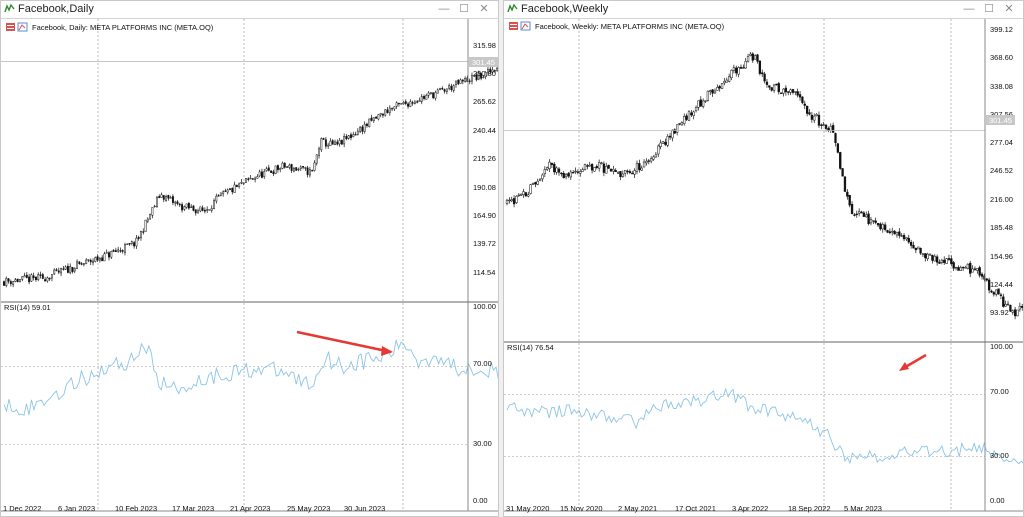  I want to click on chart-window-icon, so click(9, 8).